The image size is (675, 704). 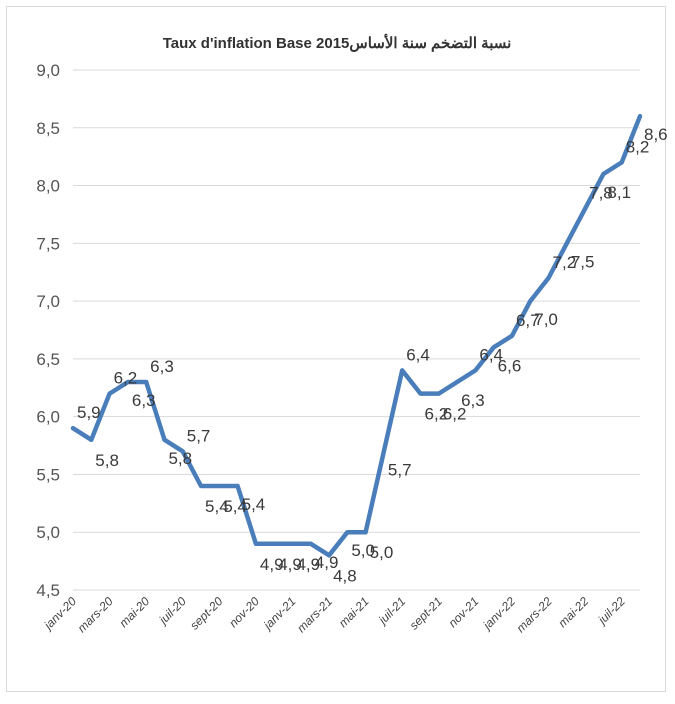 I want to click on data-label: 8,2, so click(x=638, y=146).